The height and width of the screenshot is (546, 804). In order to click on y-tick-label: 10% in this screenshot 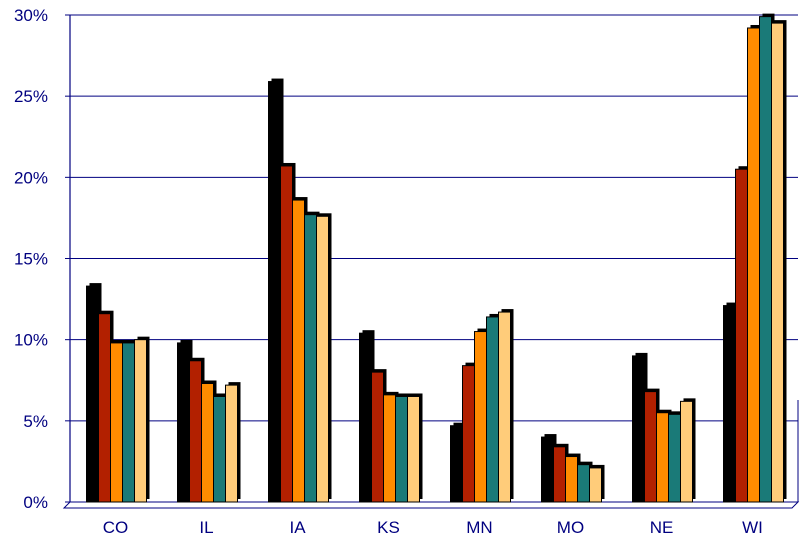, I will do `click(31, 340)`.